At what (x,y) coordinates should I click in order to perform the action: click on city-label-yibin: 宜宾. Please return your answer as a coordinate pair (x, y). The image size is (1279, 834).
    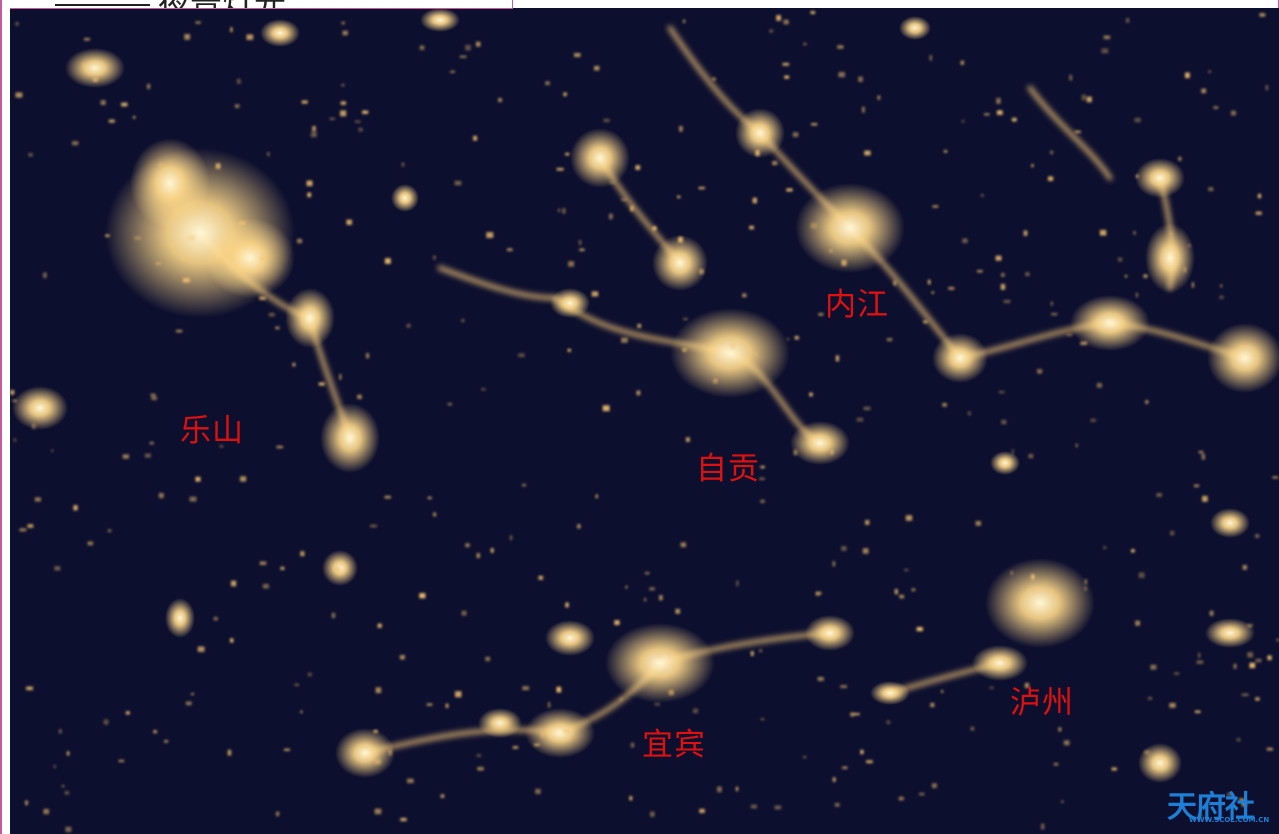
    Looking at the image, I should click on (674, 745).